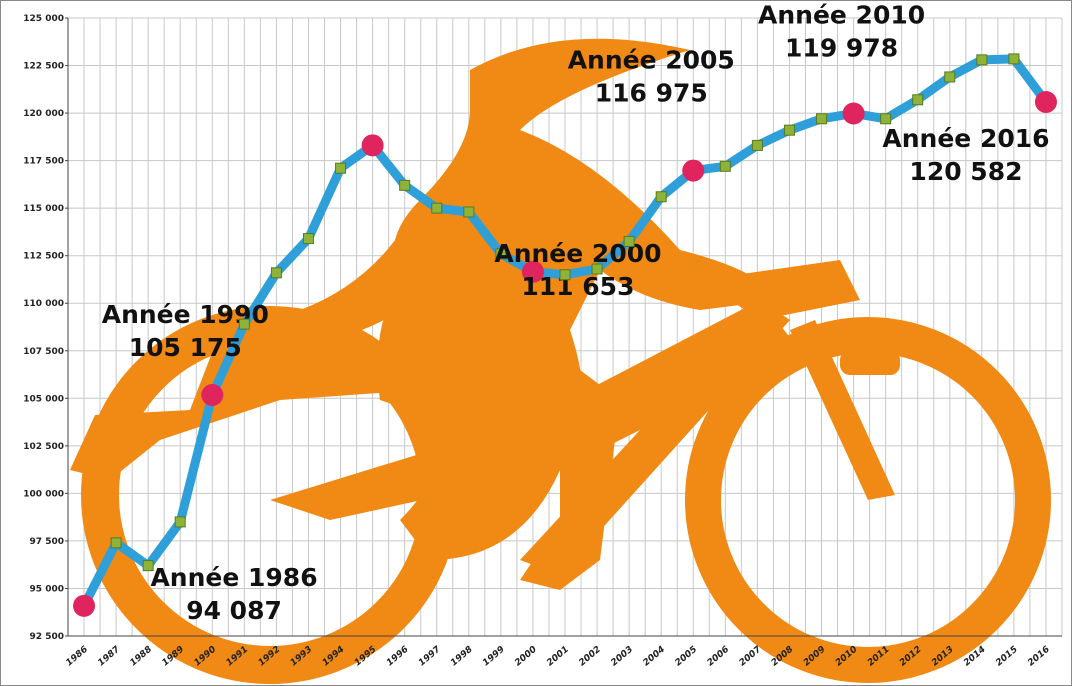  Describe the element at coordinates (651, 60) in the screenshot. I see `annotation-title: Année 2005` at that location.